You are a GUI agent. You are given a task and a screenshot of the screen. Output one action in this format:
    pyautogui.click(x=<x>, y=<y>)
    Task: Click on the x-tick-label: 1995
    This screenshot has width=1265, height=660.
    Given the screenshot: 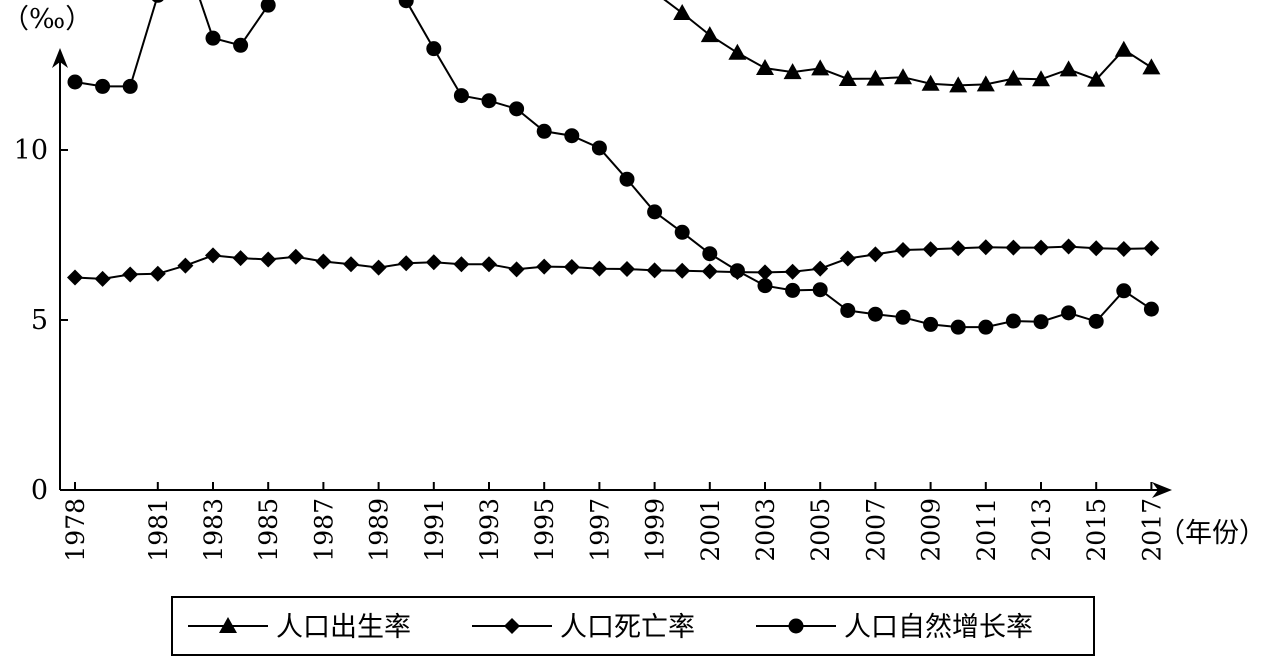 What is the action you would take?
    pyautogui.click(x=544, y=530)
    